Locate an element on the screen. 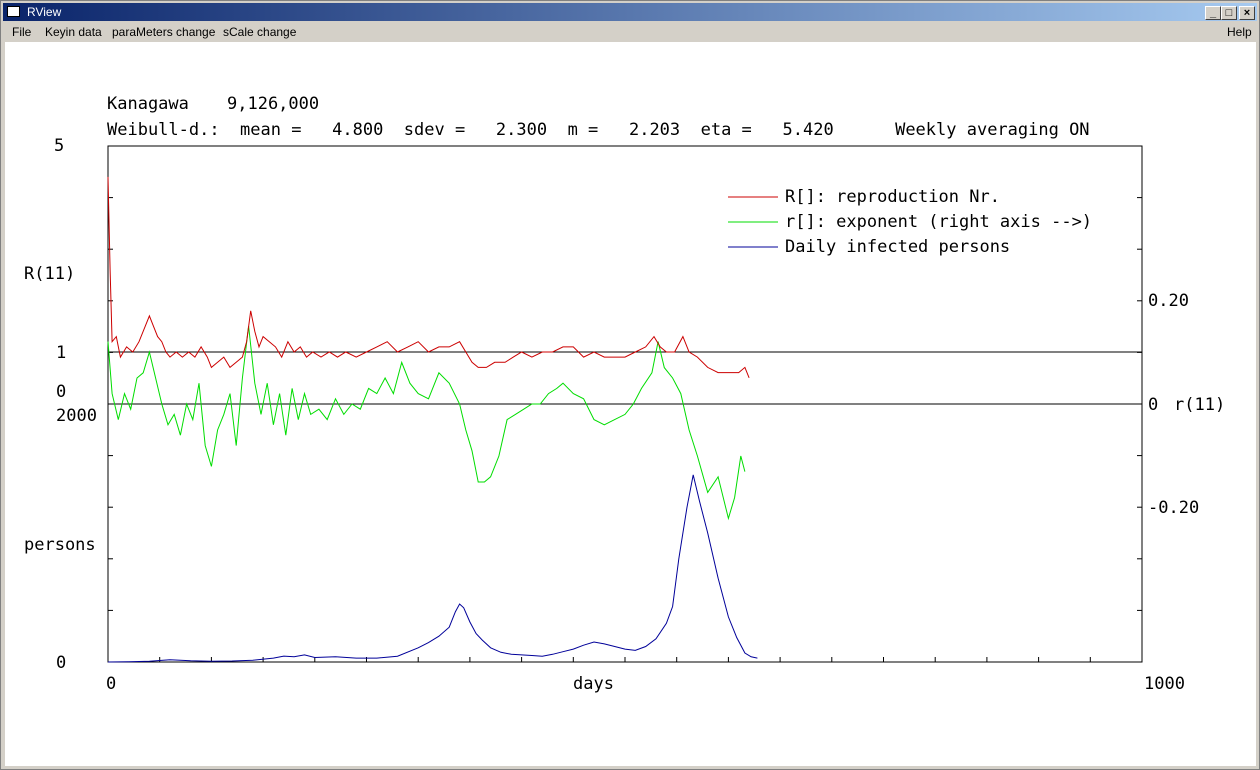  menu-parameters-change: paraMeters change is located at coordinates (164, 32).